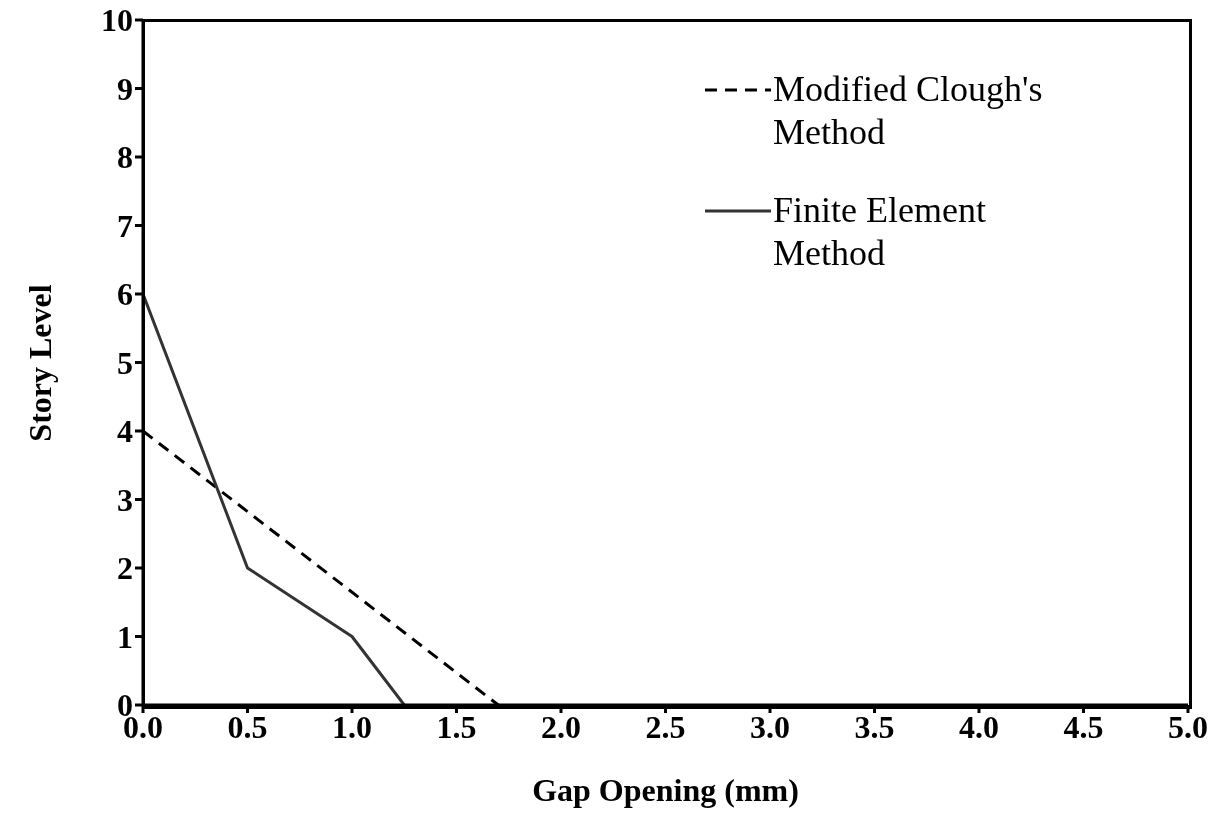 This screenshot has width=1223, height=832. I want to click on y-tick-label: 9, so click(125, 88).